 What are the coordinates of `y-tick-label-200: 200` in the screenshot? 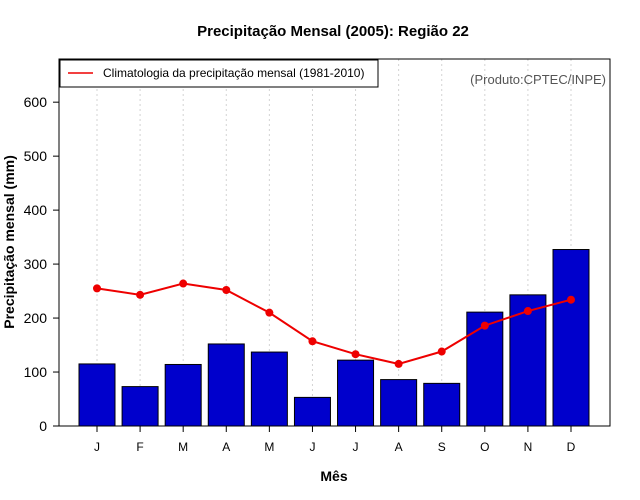 It's located at (36, 318).